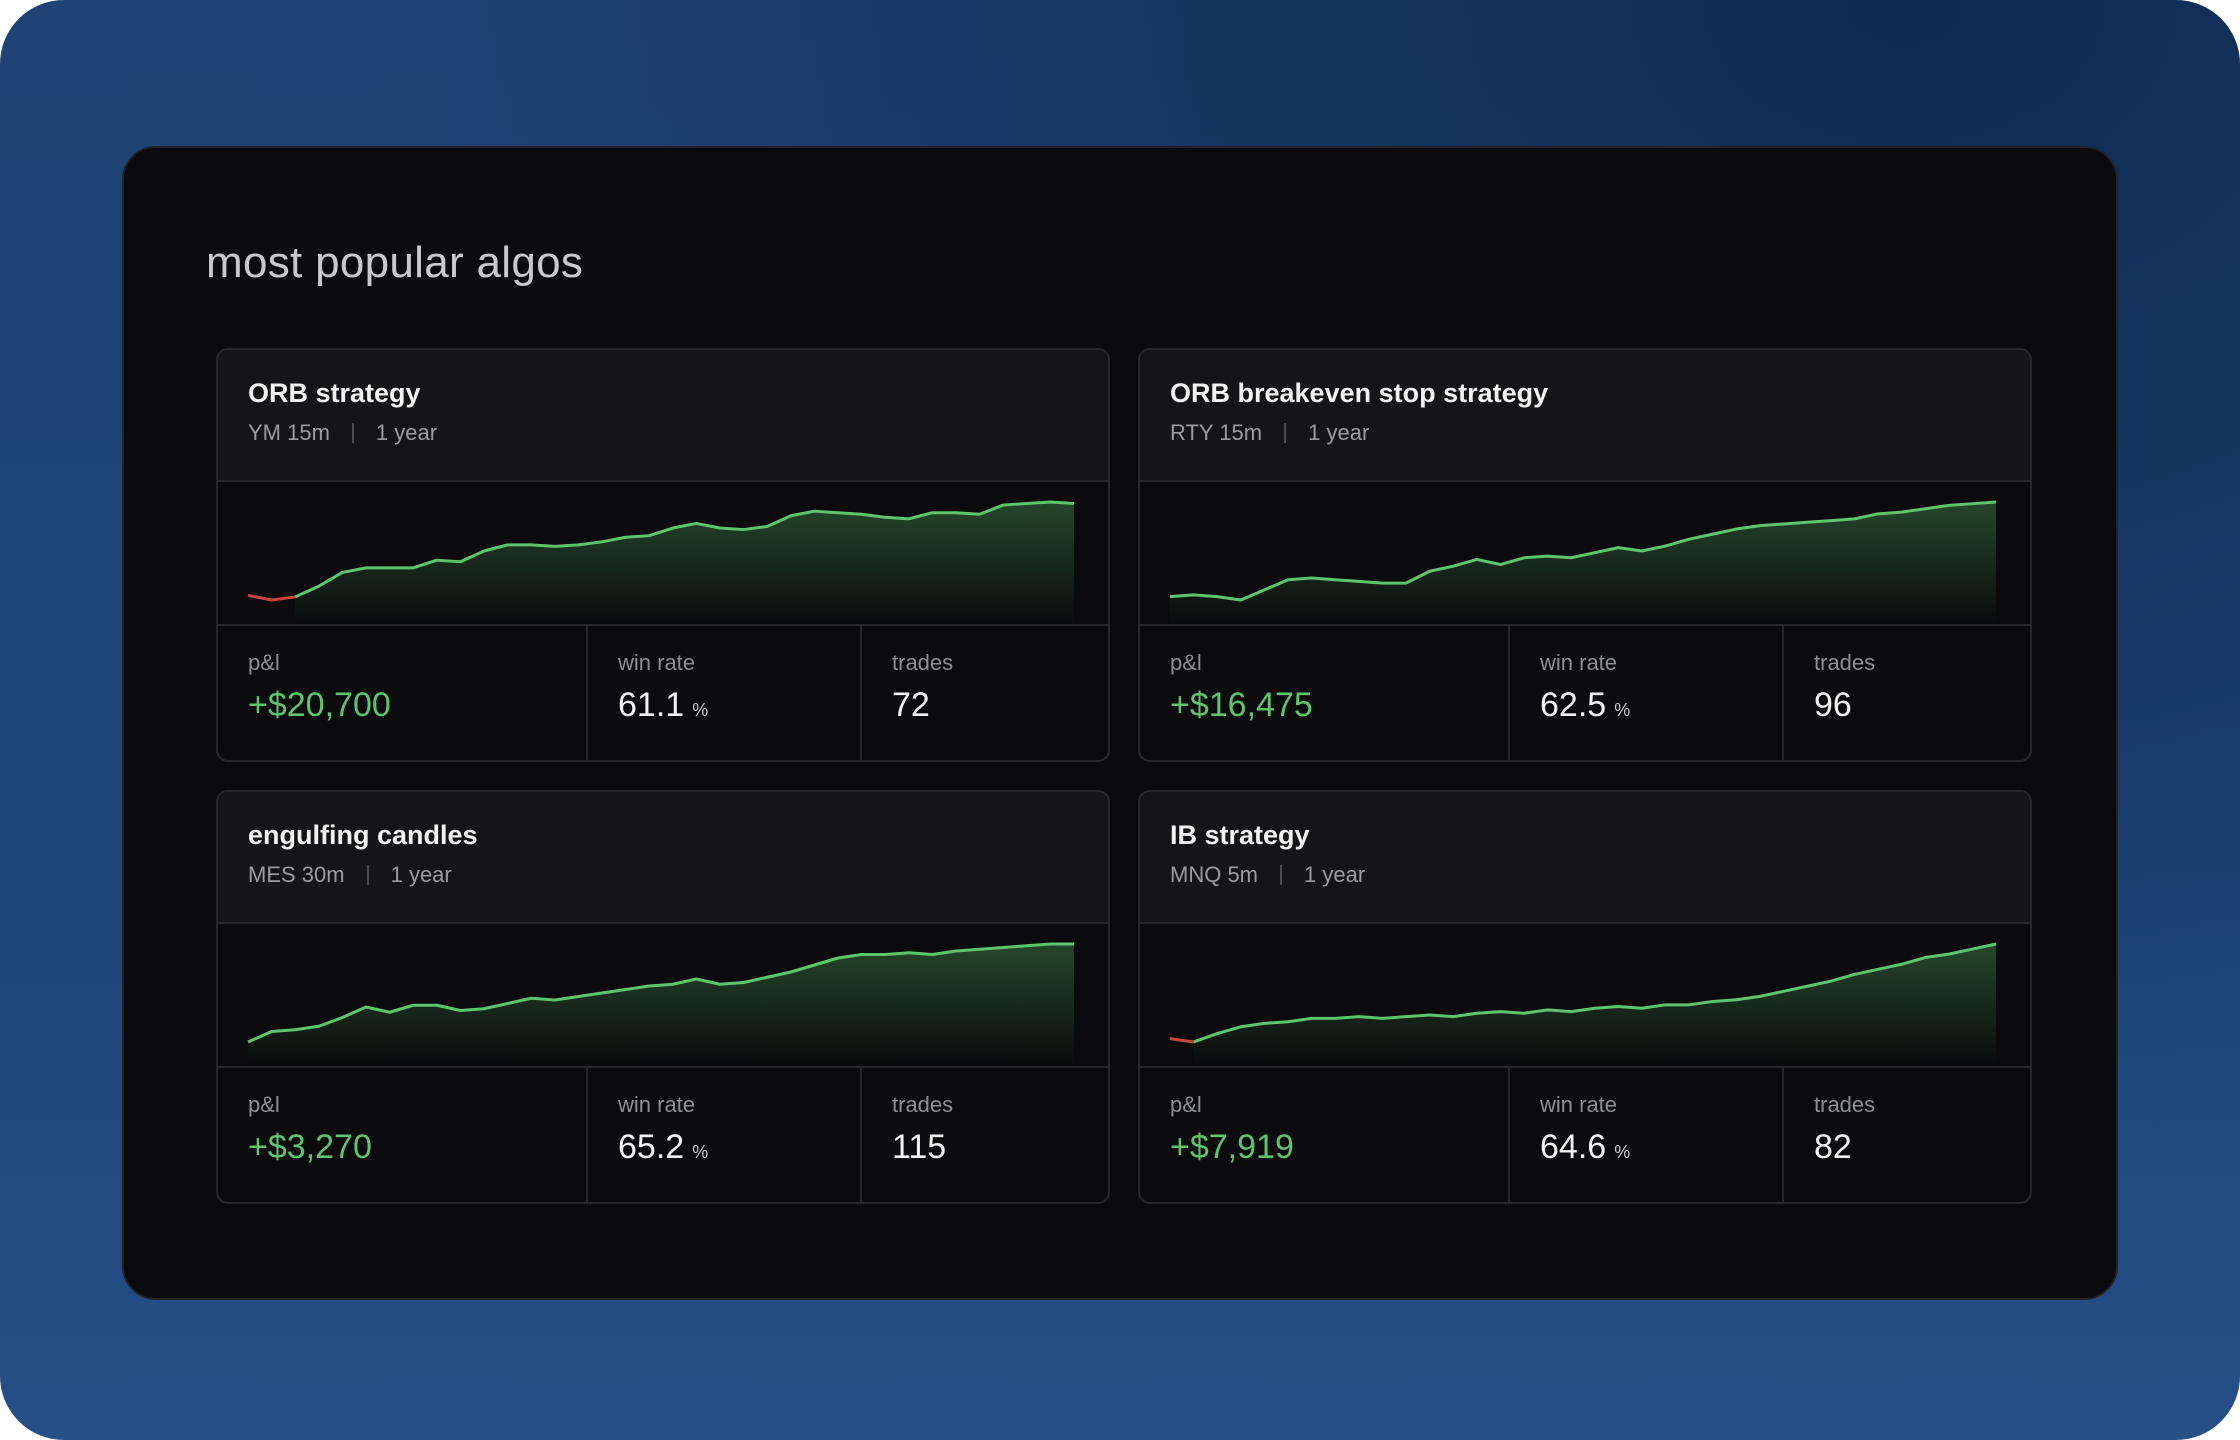  What do you see at coordinates (296, 874) in the screenshot?
I see `algo-instrument: MES 30m` at bounding box center [296, 874].